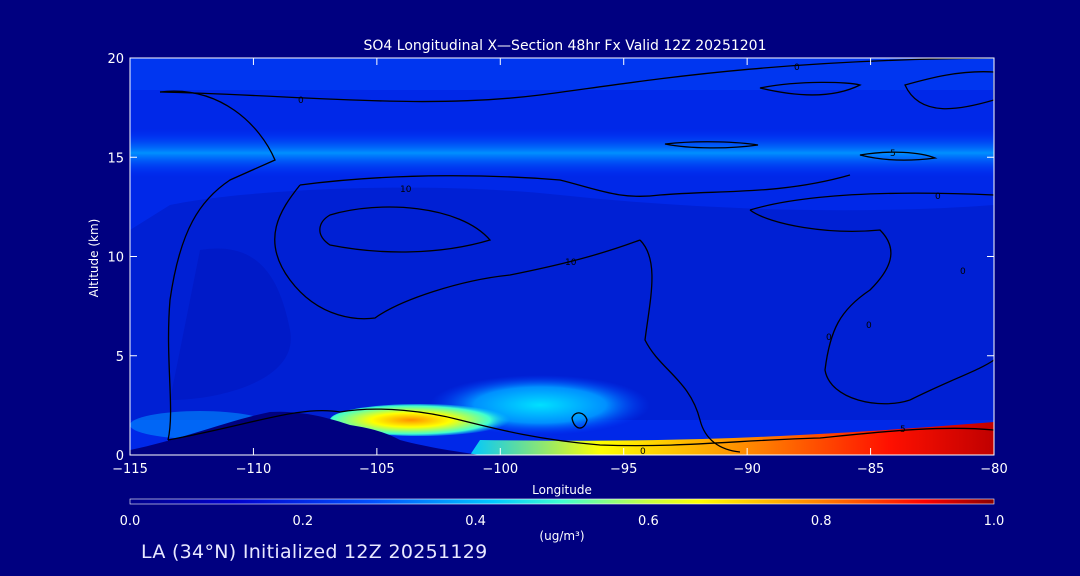 This screenshot has height=576, width=1080. What do you see at coordinates (94, 258) in the screenshot?
I see `y-axis-label: Altitude (km)` at bounding box center [94, 258].